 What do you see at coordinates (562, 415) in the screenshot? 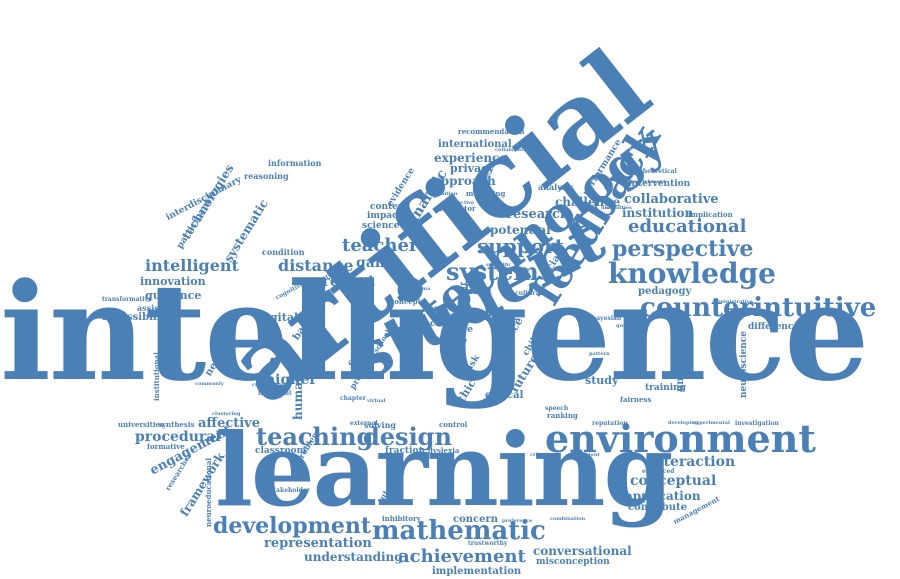
I see `word-ranking: ranking` at bounding box center [562, 415].